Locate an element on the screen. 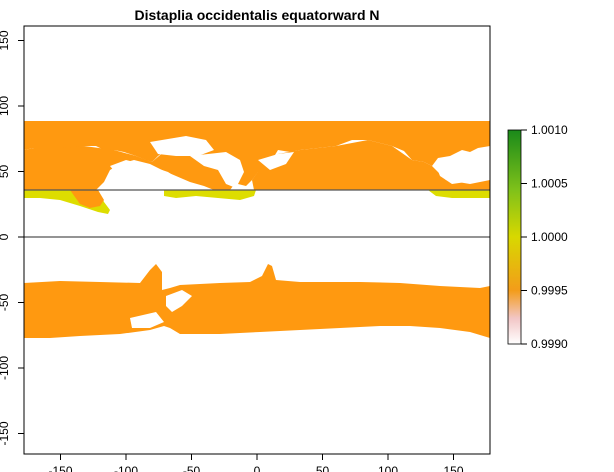  y-tick-label: -150 is located at coordinates (5, 433).